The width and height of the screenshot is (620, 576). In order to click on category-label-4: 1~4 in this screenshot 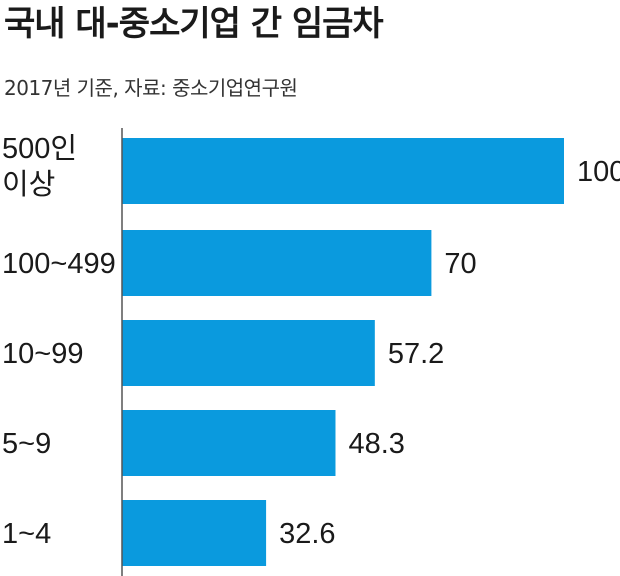, I will do `click(26, 534)`.